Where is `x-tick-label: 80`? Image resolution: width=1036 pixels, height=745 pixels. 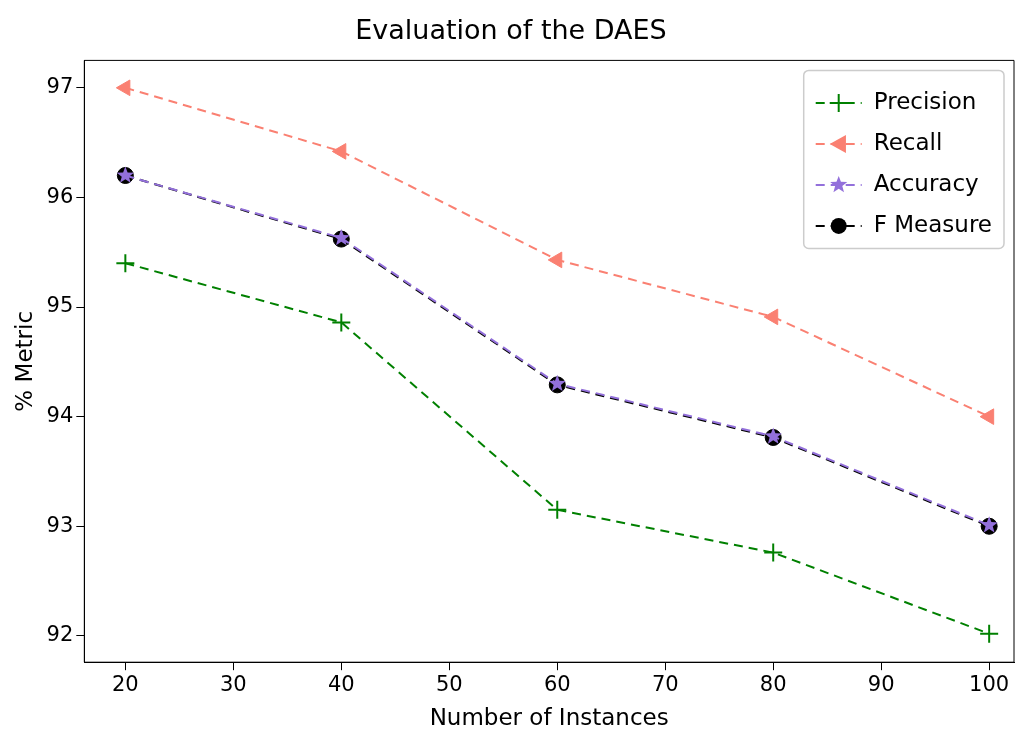 x-tick-label: 80 is located at coordinates (773, 684).